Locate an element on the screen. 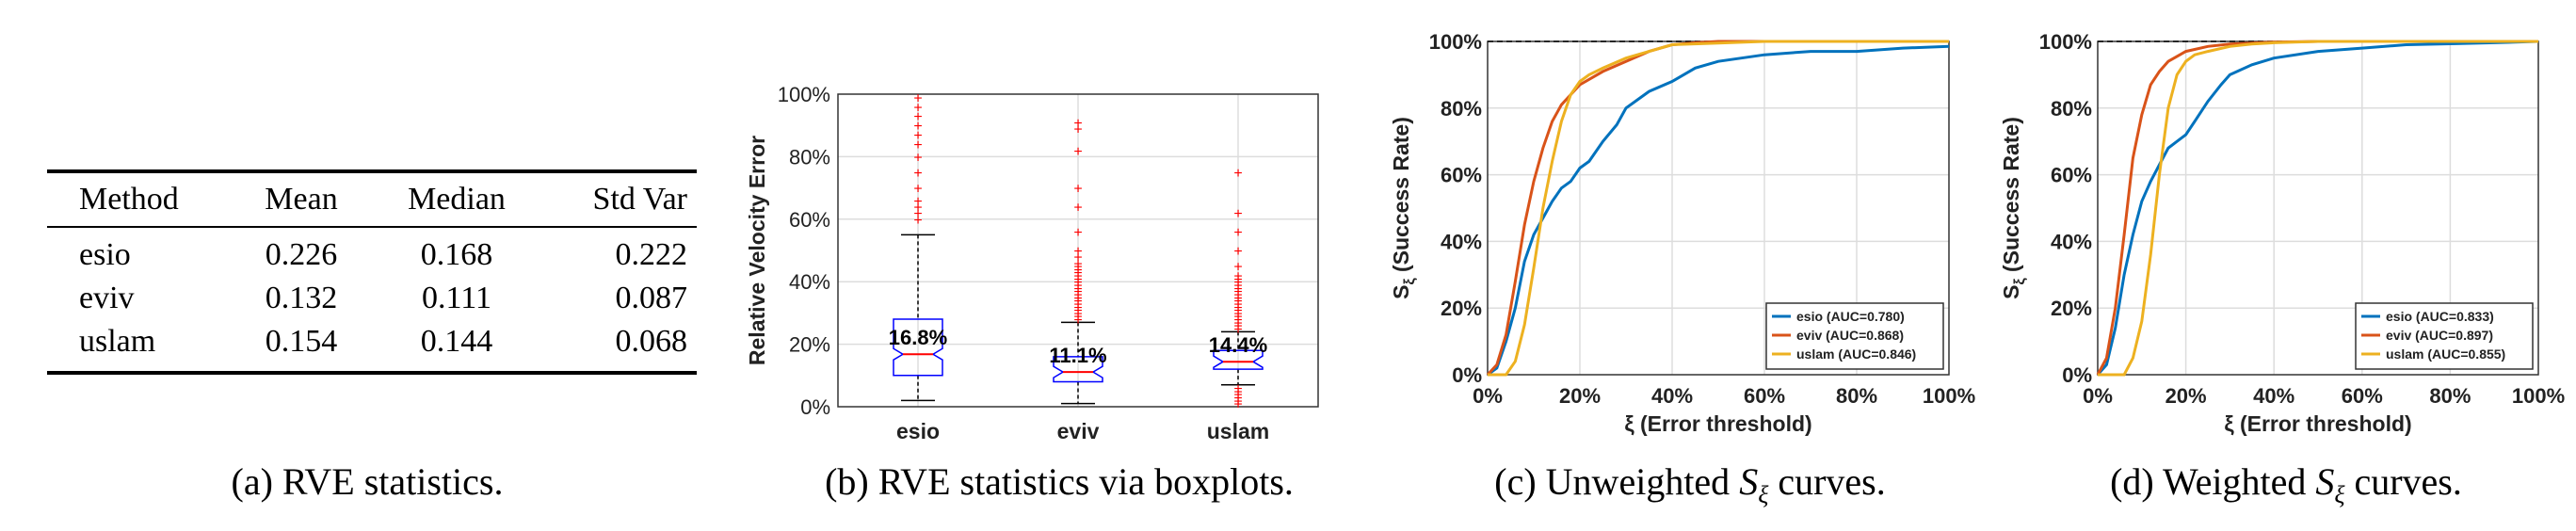  x-tick-label: 100% is located at coordinates (1949, 396).